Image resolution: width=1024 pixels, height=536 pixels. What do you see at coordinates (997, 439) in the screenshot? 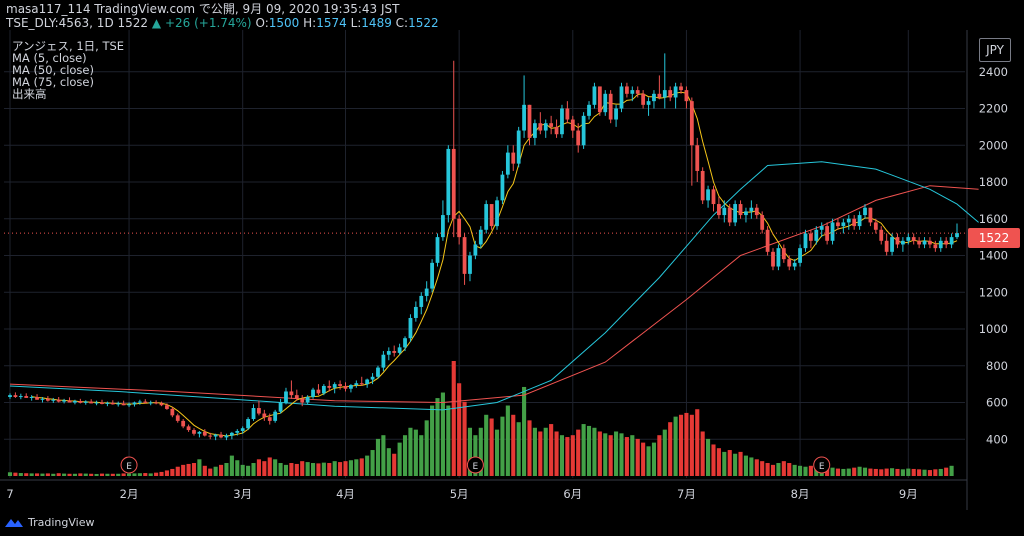
I see `y-tick-label: 400` at bounding box center [997, 439].